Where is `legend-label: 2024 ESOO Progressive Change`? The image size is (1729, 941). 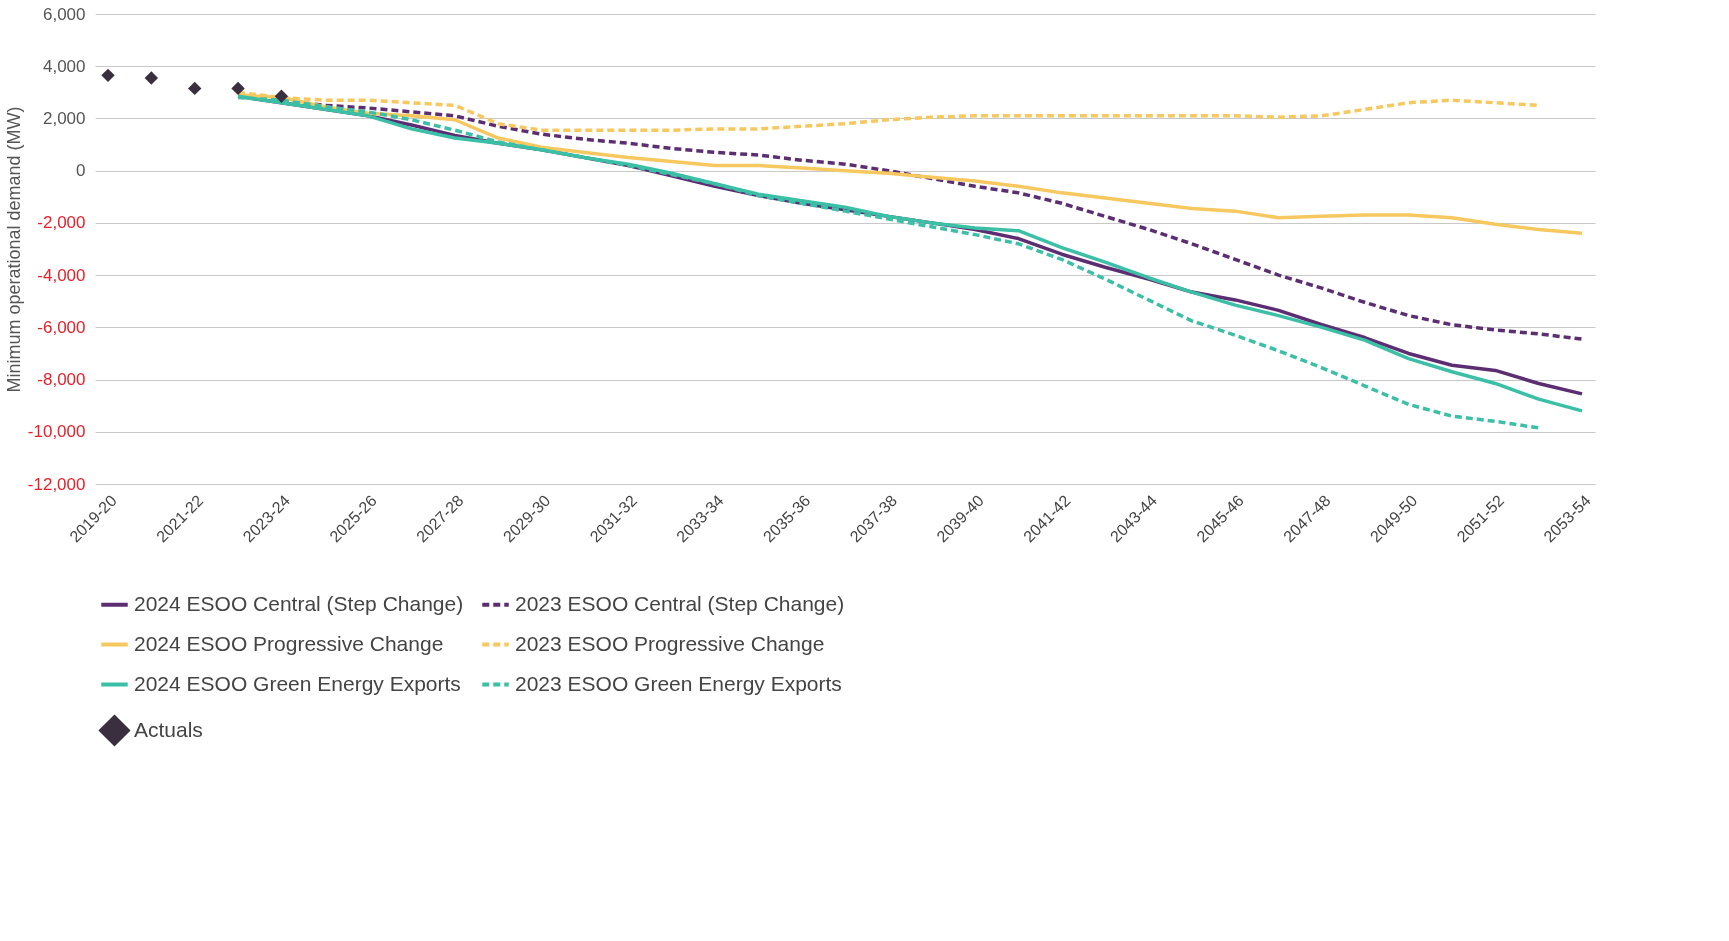
legend-label: 2024 ESOO Progressive Change is located at coordinates (289, 643).